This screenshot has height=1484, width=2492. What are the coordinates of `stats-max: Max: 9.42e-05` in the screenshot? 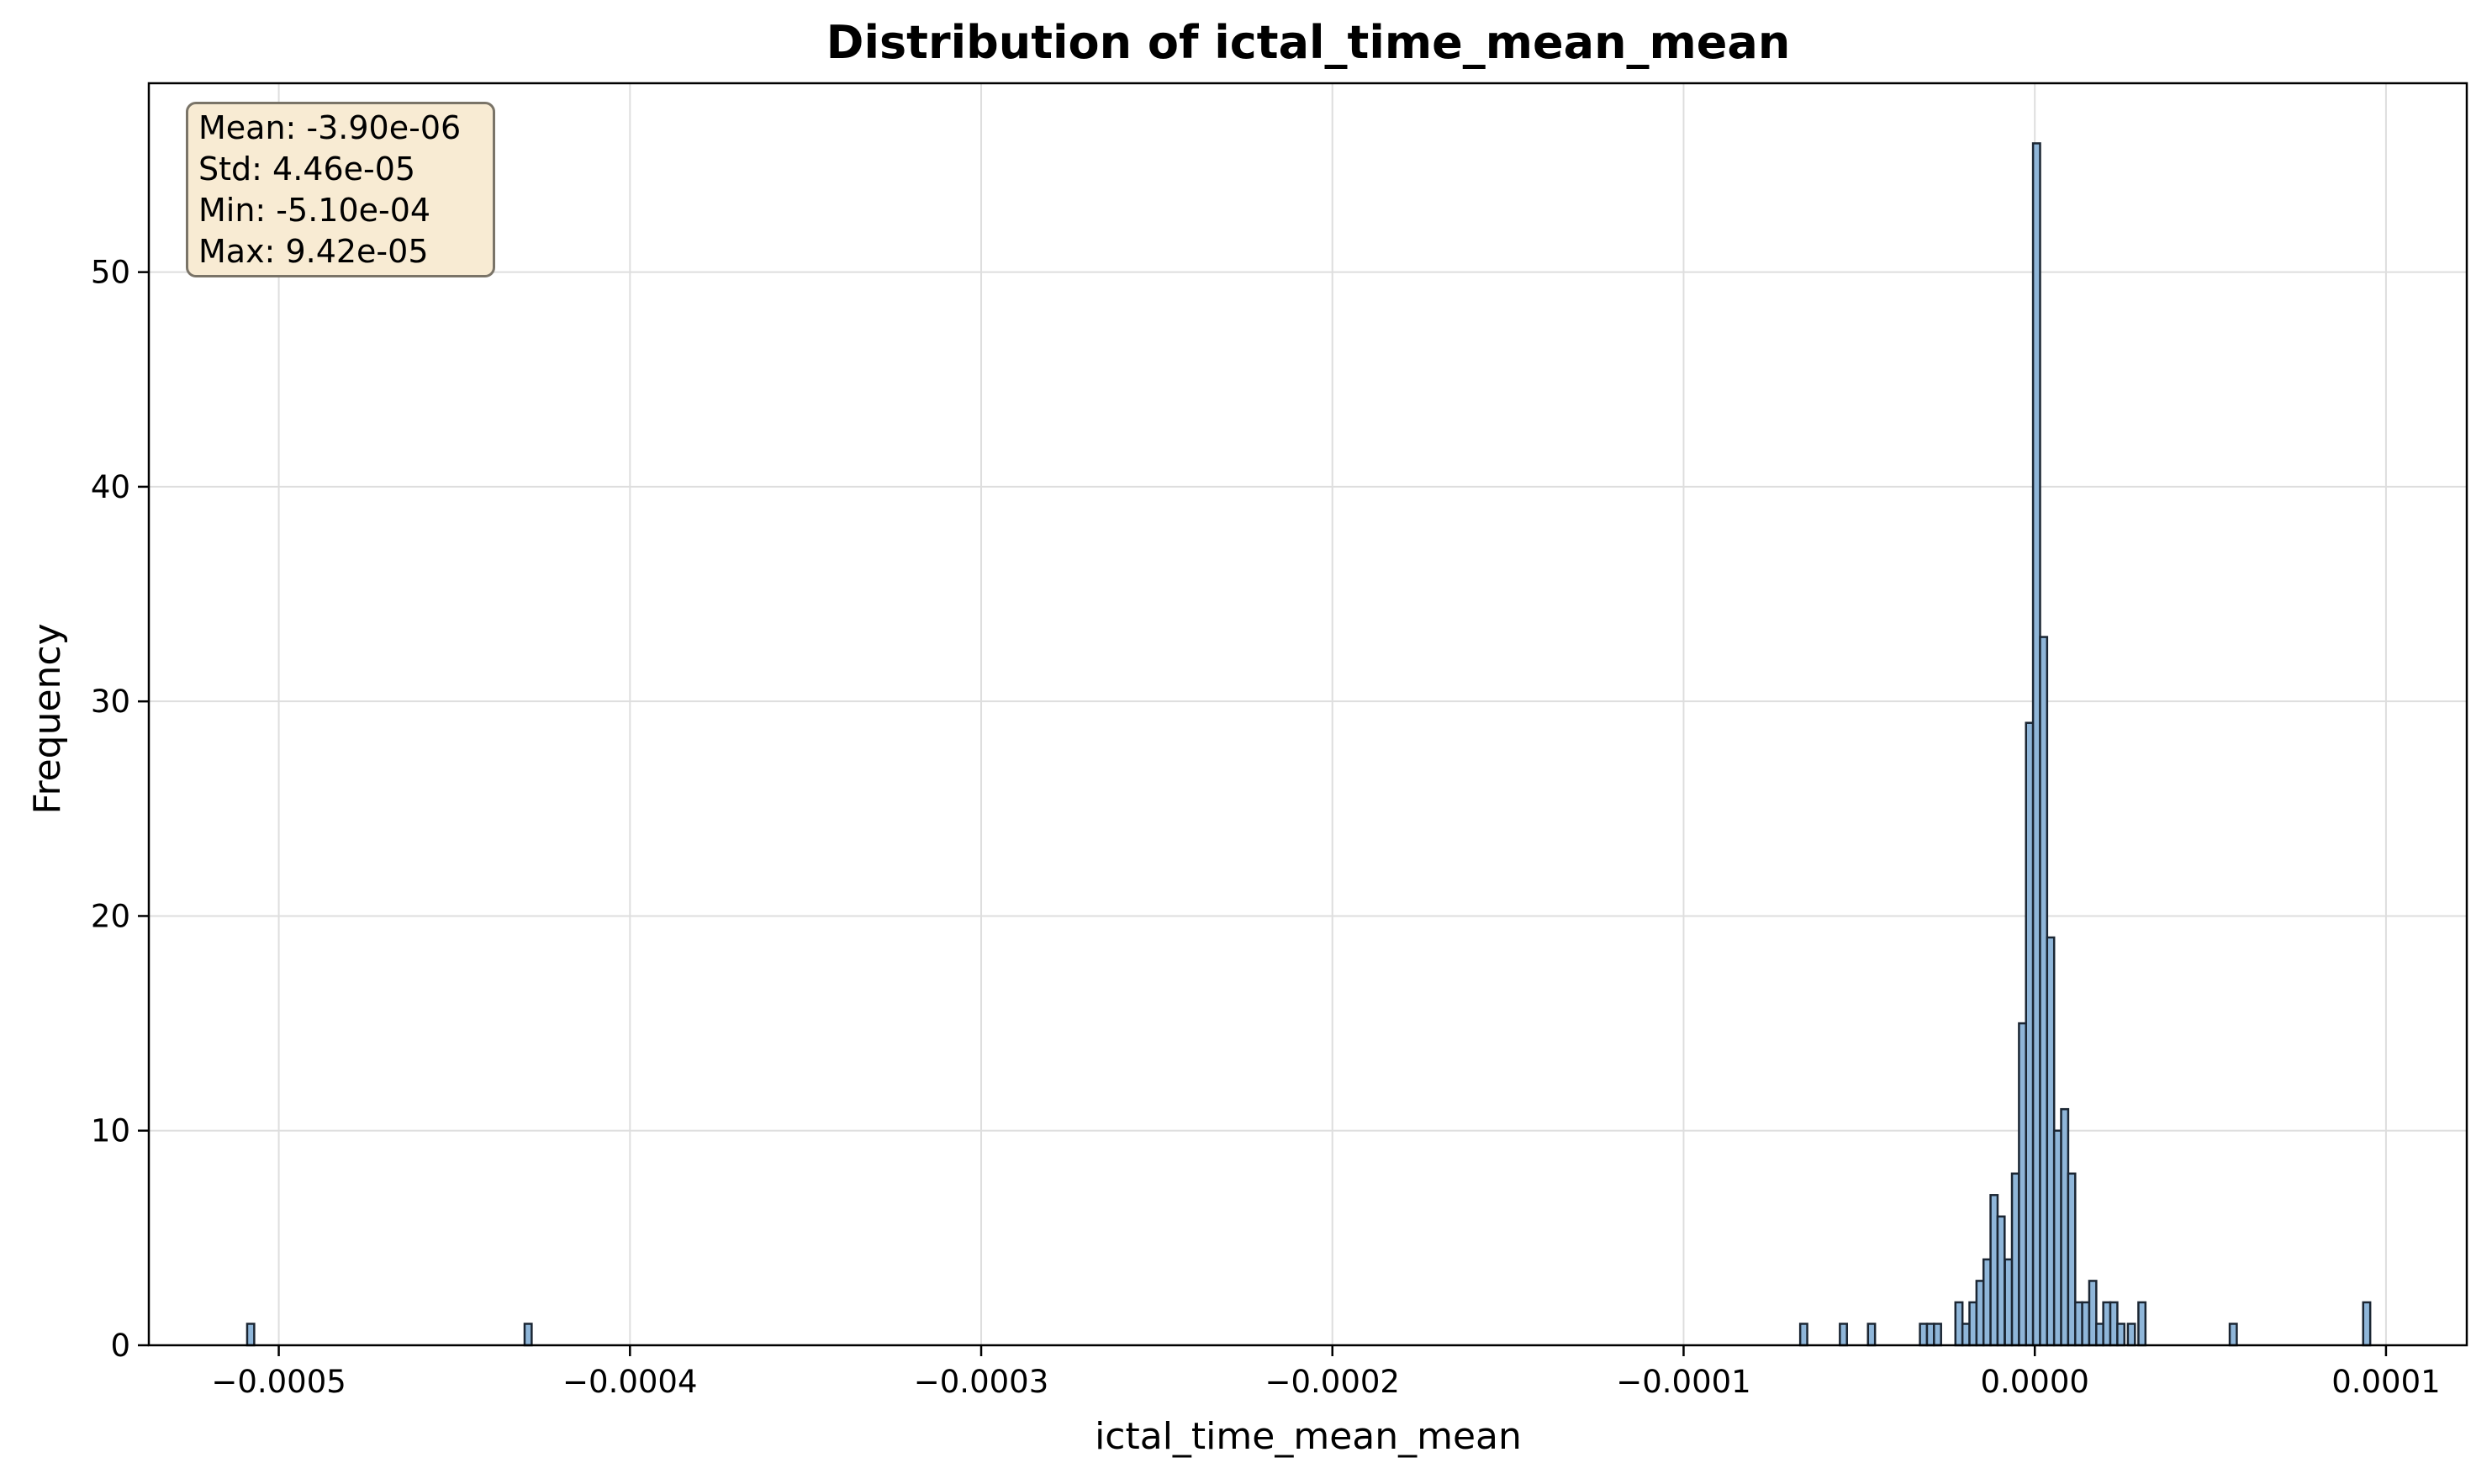 It's located at (313, 251).